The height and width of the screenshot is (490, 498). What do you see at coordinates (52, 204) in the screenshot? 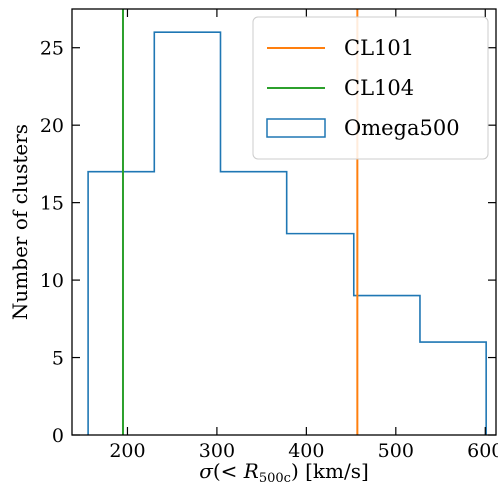
I see `y-tick-label: 15` at bounding box center [52, 204].